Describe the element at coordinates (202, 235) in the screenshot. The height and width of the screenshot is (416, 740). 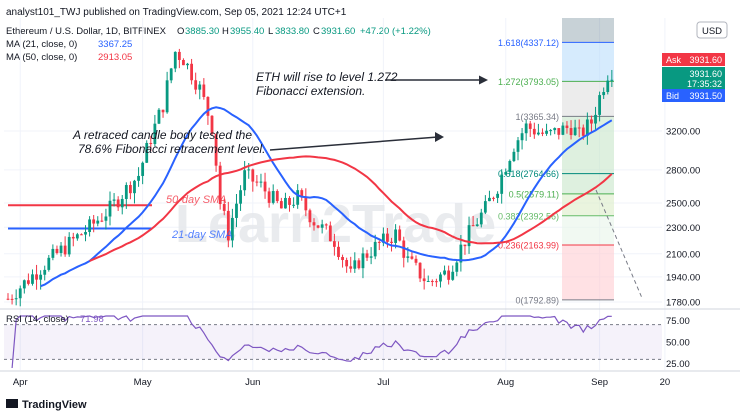
I see `ma21-label: 21-day SMA` at that location.